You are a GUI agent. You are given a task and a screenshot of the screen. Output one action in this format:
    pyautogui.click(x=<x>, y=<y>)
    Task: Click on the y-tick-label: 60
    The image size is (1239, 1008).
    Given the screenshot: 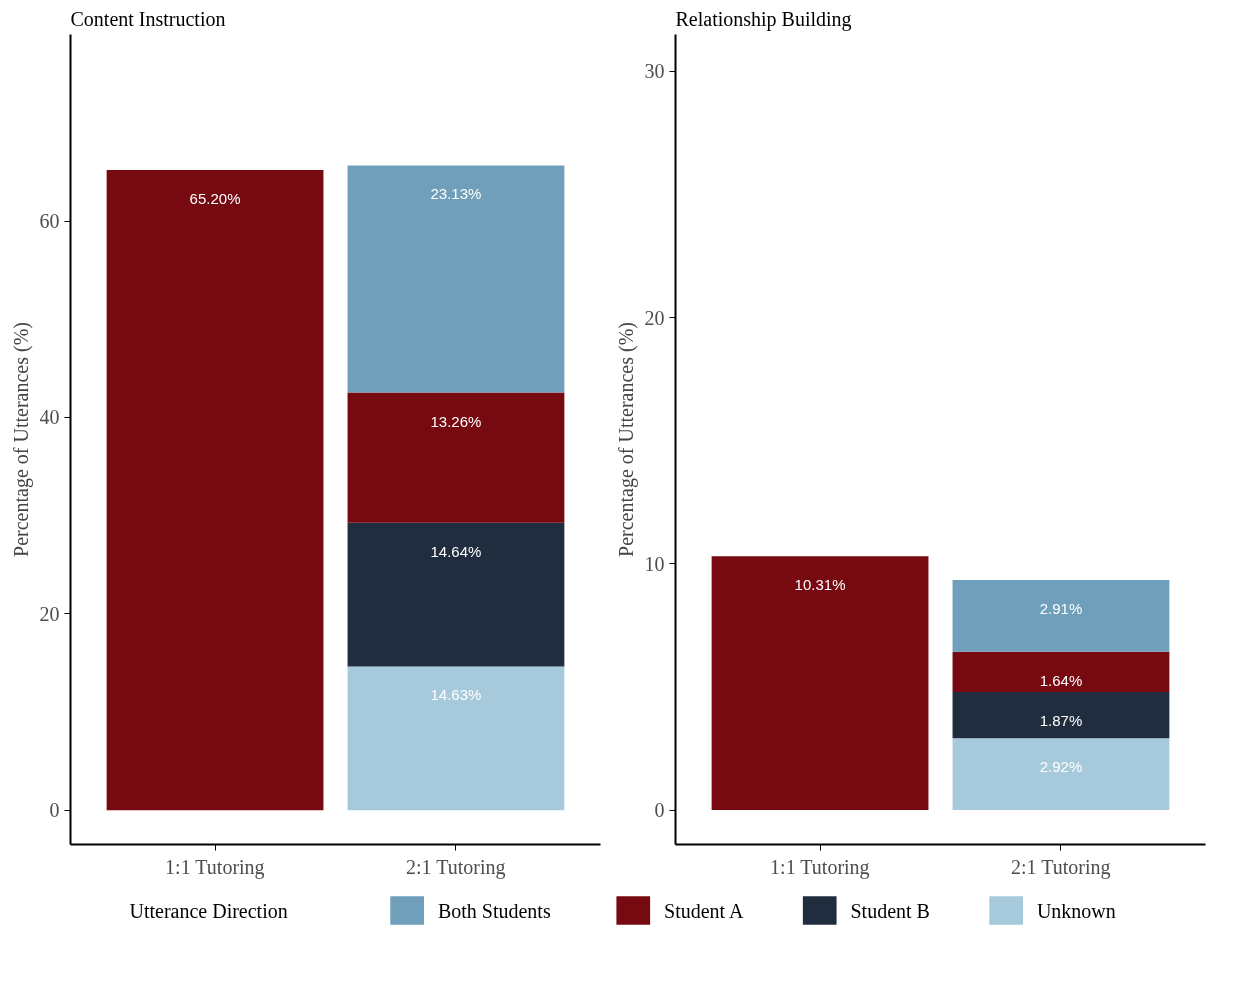 What is the action you would take?
    pyautogui.click(x=49, y=221)
    